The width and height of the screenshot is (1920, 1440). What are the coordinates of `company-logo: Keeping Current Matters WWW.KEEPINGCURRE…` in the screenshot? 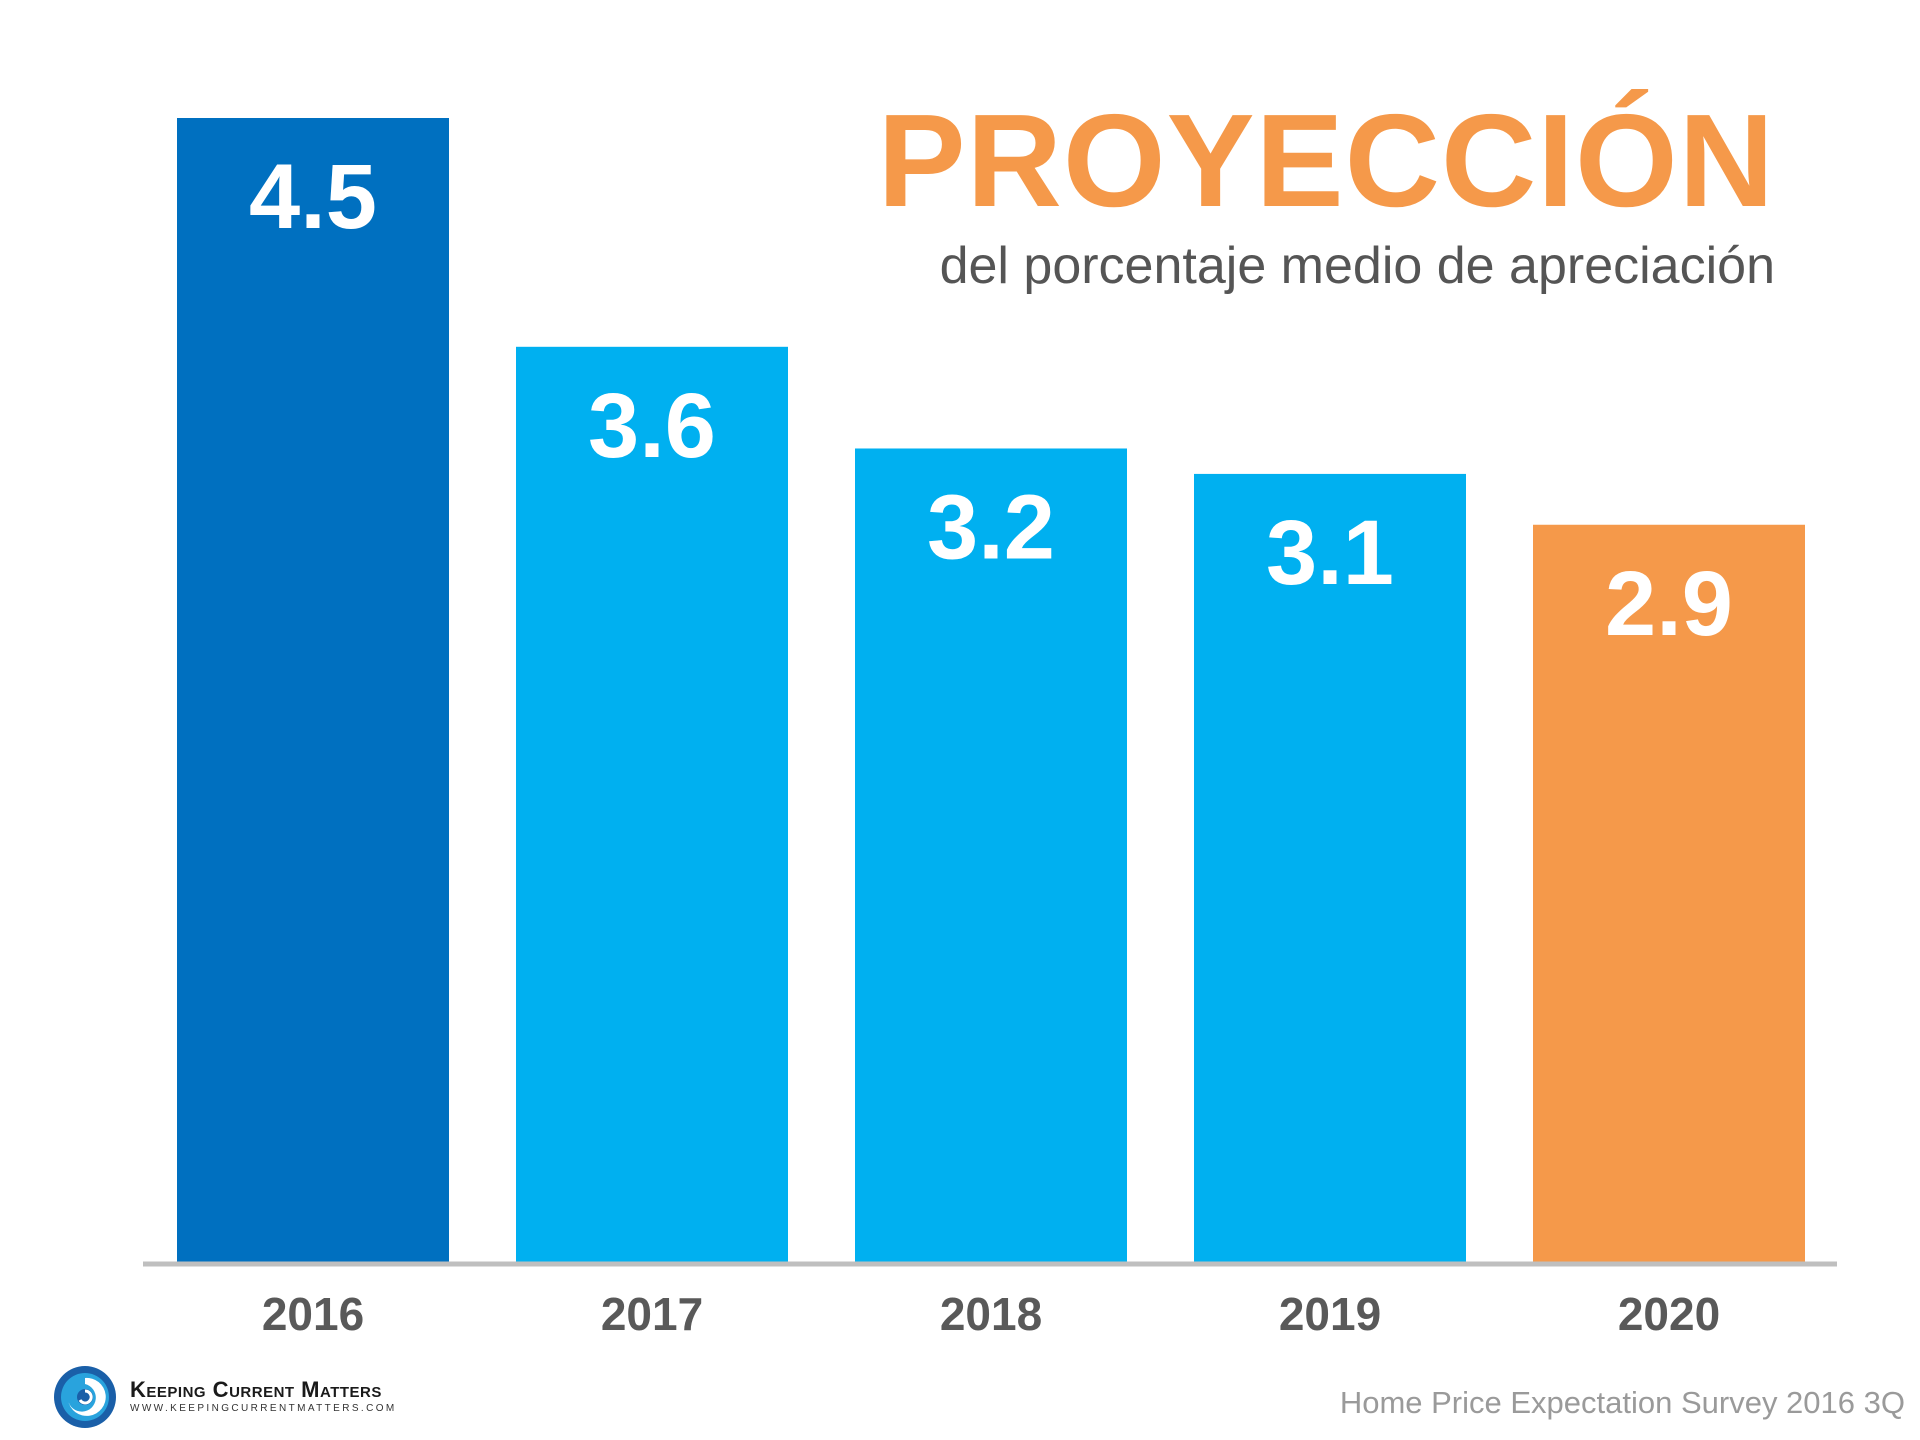 It's located at (224, 1397).